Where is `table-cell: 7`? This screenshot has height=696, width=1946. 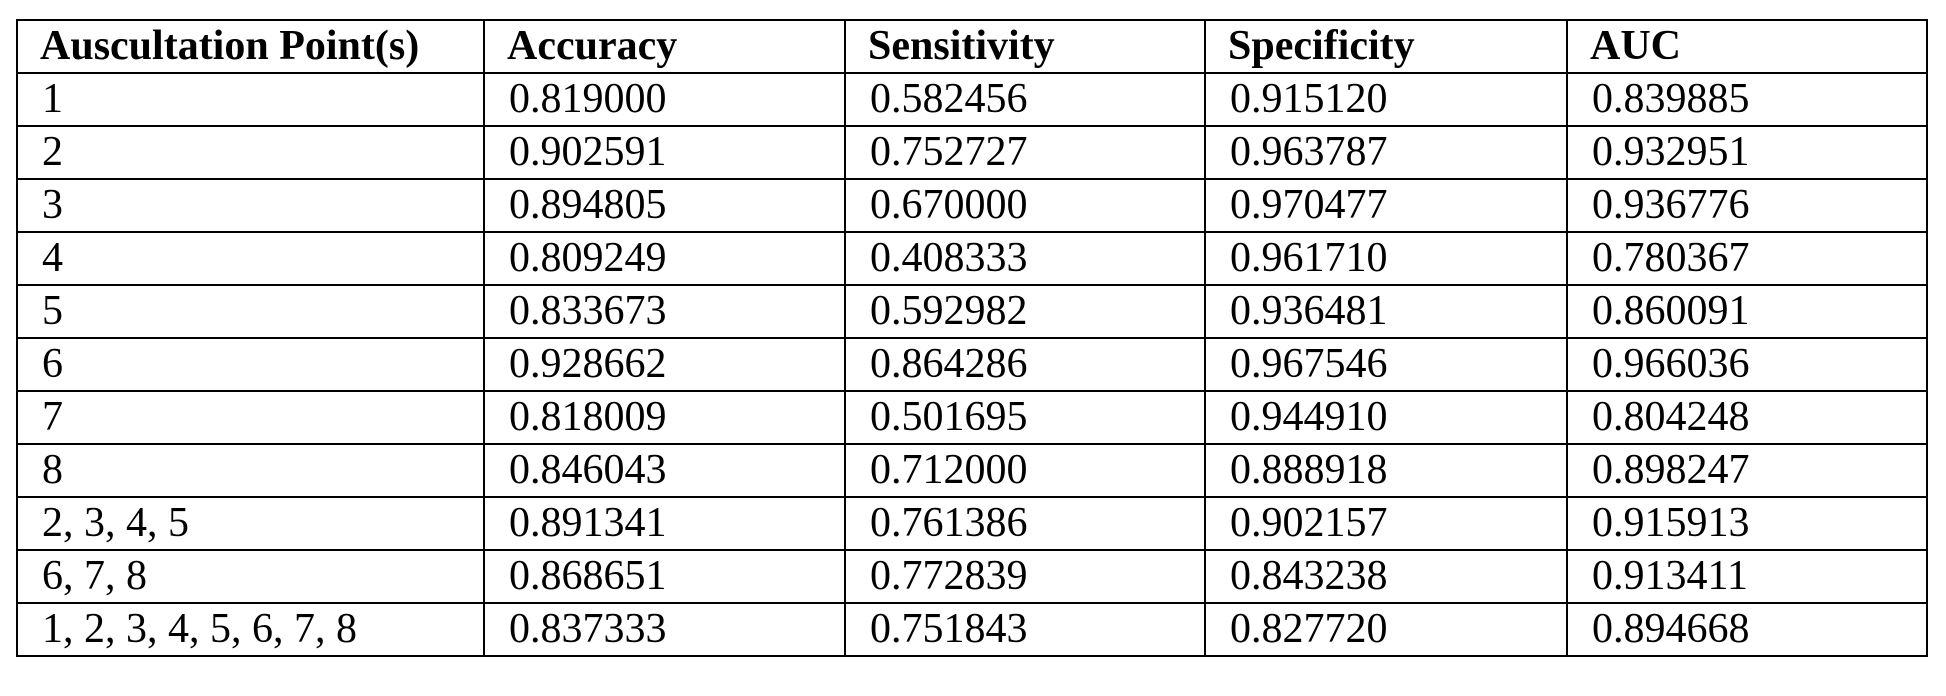 table-cell: 7 is located at coordinates (250, 417).